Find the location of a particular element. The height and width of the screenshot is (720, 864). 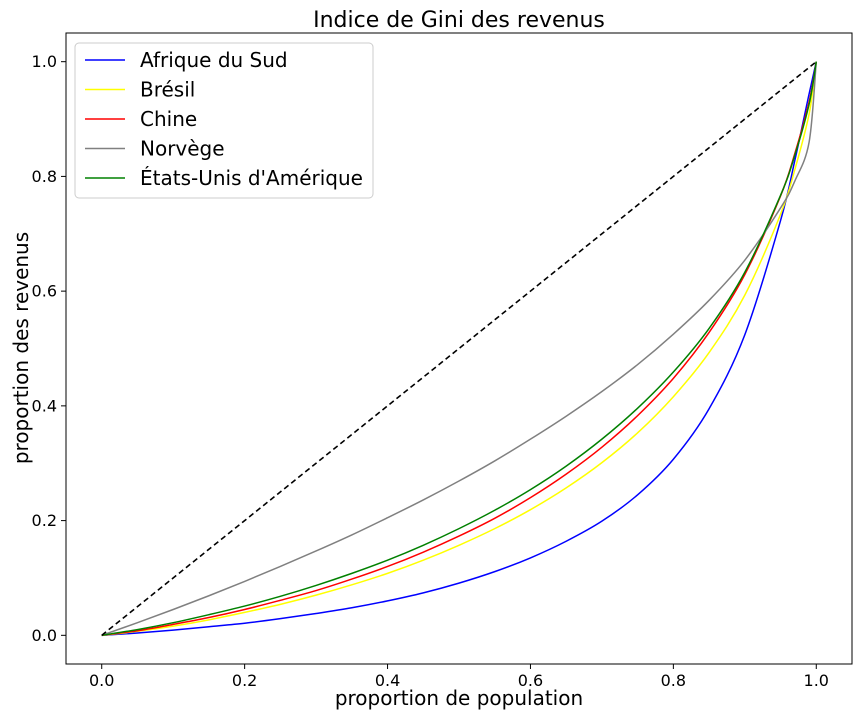

y-tick-label: 0.8 is located at coordinates (44, 176).